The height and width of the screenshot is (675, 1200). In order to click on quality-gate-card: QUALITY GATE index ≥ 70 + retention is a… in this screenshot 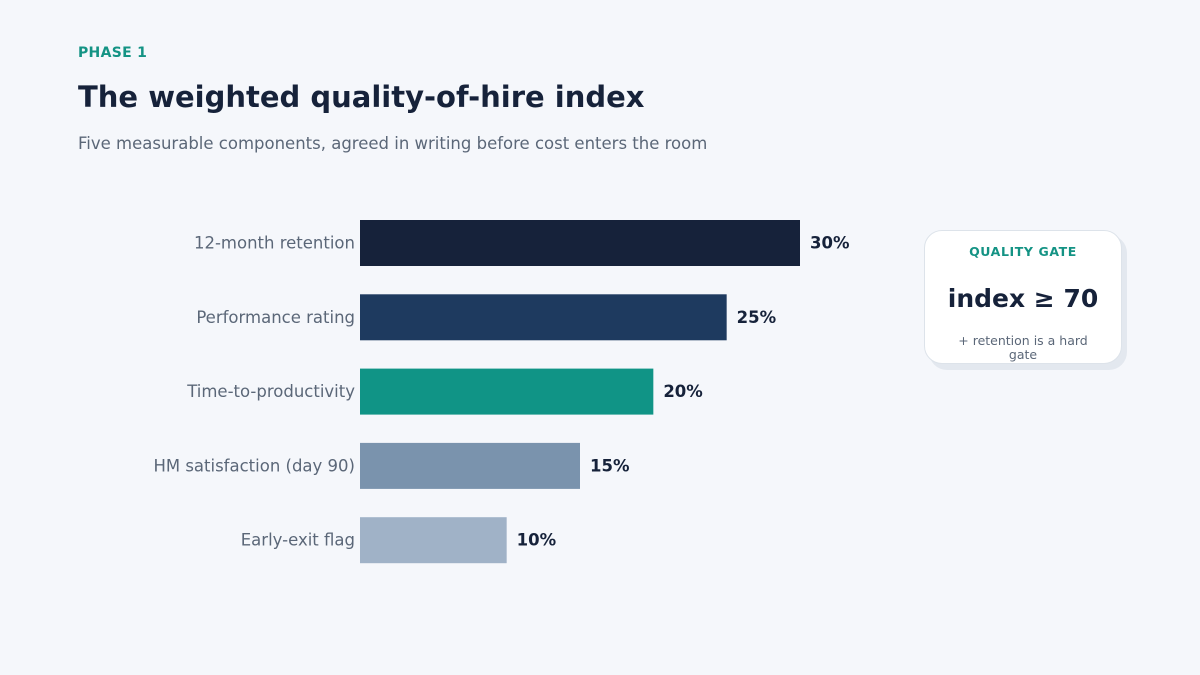, I will do `click(1023, 297)`.